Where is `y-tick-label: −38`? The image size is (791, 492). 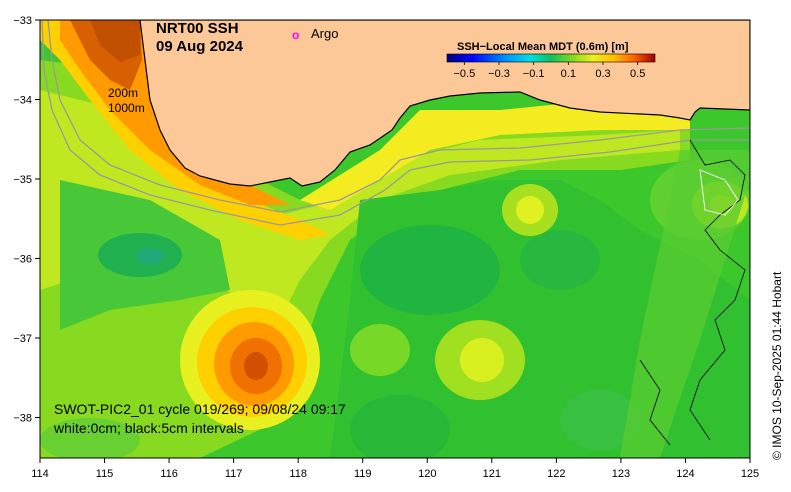 y-tick-label: −38 is located at coordinates (22, 419).